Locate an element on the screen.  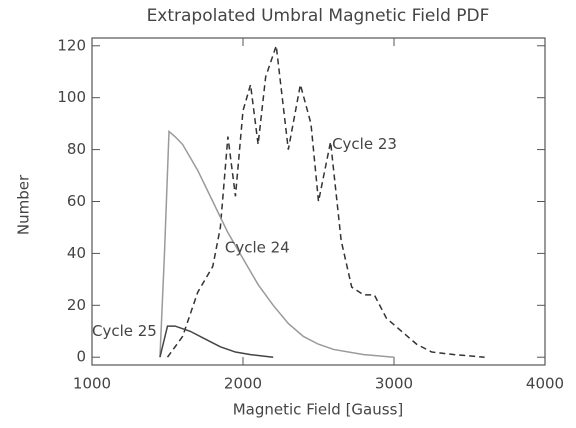
x-axis-label: Magnetic Field [Gauss] is located at coordinates (318, 410).